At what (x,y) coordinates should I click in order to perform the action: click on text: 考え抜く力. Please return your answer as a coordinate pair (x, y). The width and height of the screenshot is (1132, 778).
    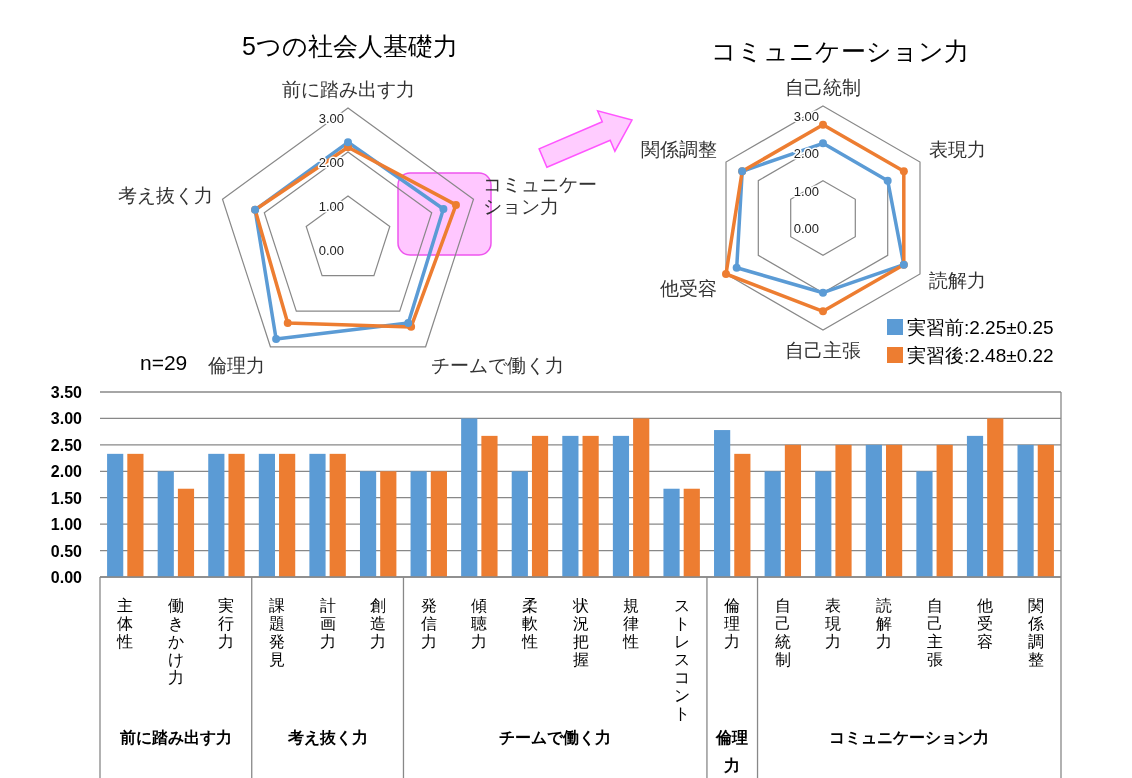
    Looking at the image, I should click on (327, 738).